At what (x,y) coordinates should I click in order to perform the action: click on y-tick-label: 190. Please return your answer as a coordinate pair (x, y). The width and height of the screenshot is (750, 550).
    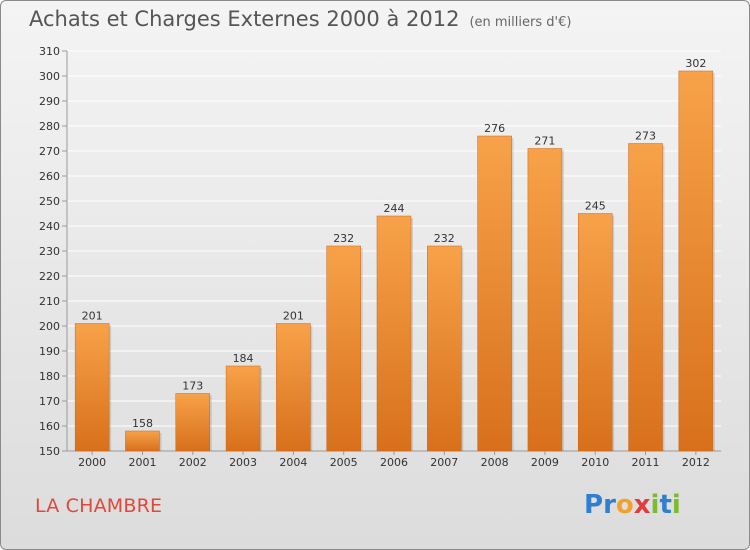
    Looking at the image, I should click on (49, 351).